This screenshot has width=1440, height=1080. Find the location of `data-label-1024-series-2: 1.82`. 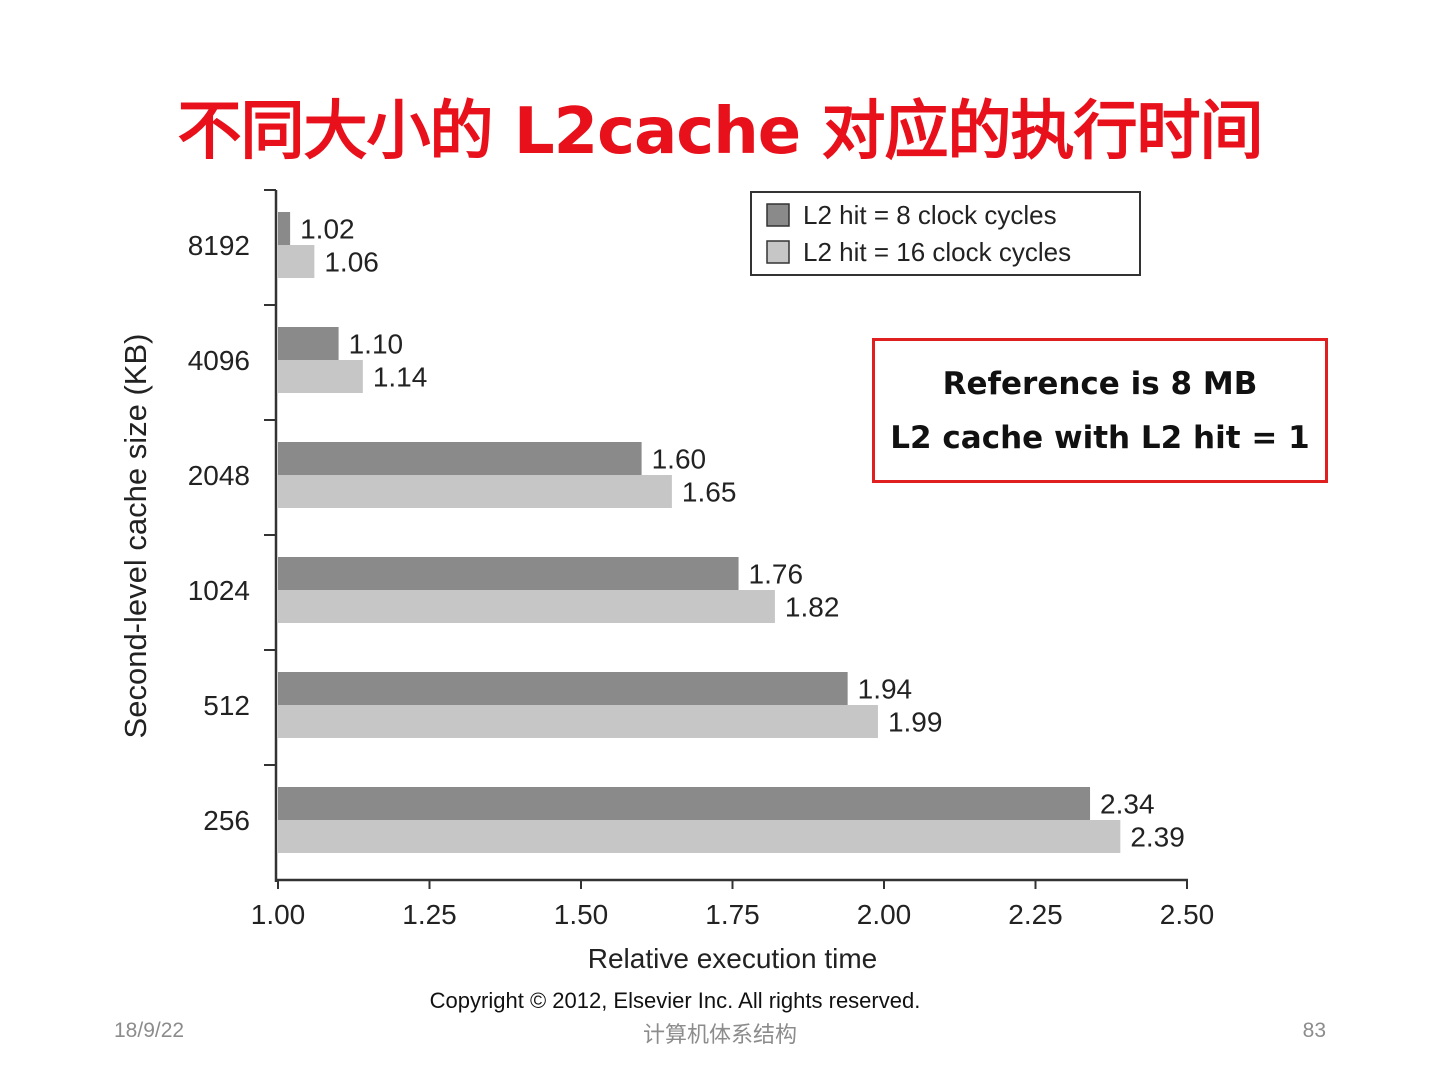

data-label-1024-series-2: 1.82 is located at coordinates (812, 607).